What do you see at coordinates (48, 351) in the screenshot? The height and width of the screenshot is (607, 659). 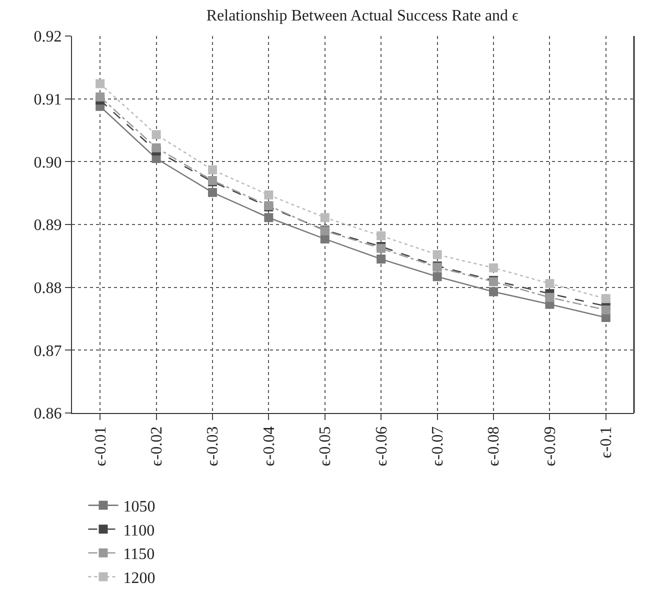 I see `y-tick-label: 0.87` at bounding box center [48, 351].